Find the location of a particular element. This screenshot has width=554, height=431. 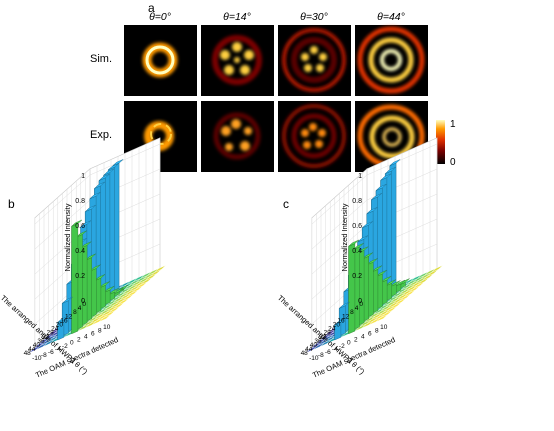

column-title-3: θ=44° is located at coordinates (391, 17).